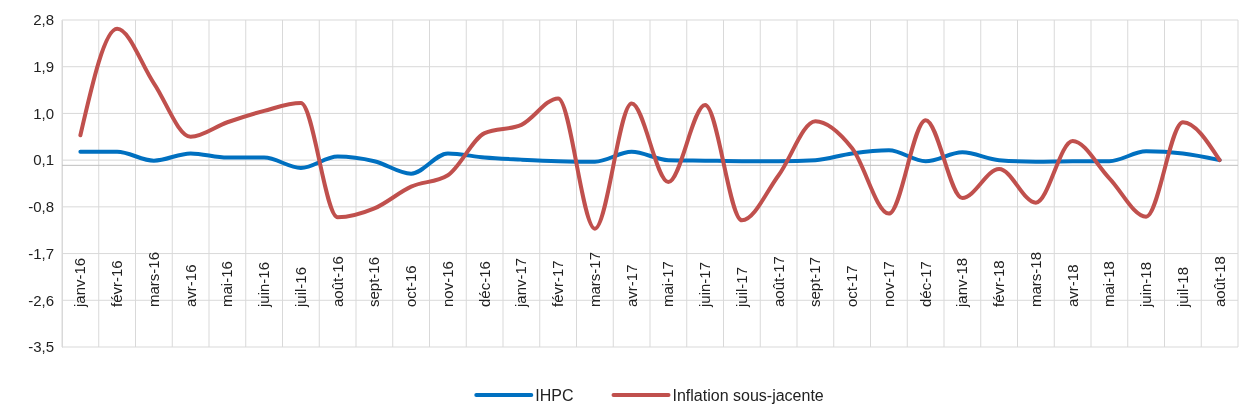 The height and width of the screenshot is (405, 1246). I want to click on y-tick-label: 1,0, so click(43, 113).